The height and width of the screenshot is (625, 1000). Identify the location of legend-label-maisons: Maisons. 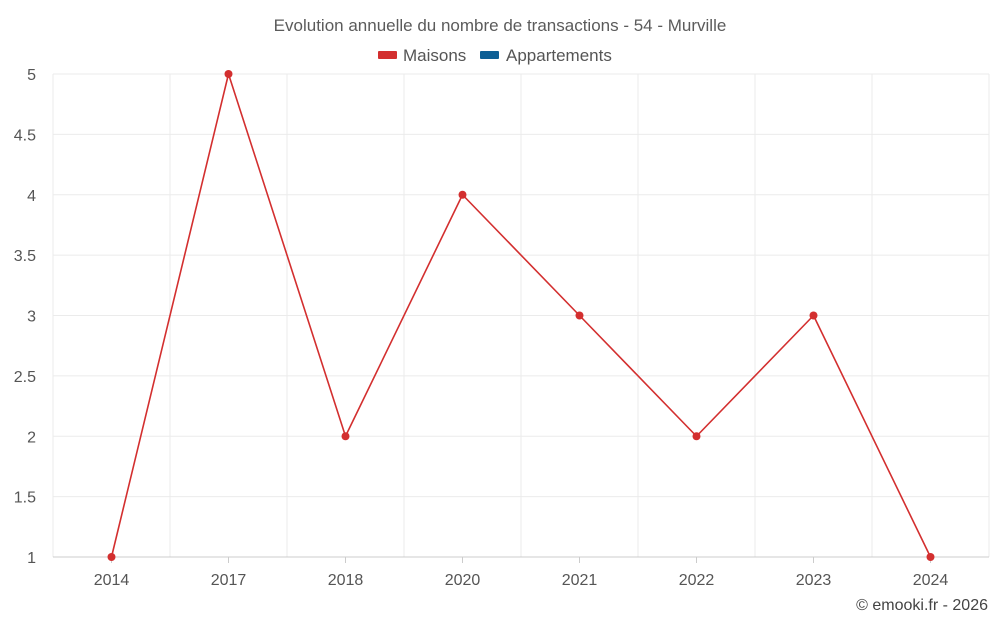
(434, 55).